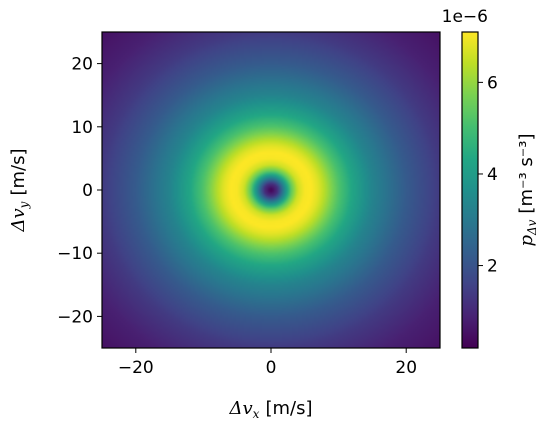  What do you see at coordinates (82, 65) in the screenshot?
I see `y-tick-label: 20` at bounding box center [82, 65].